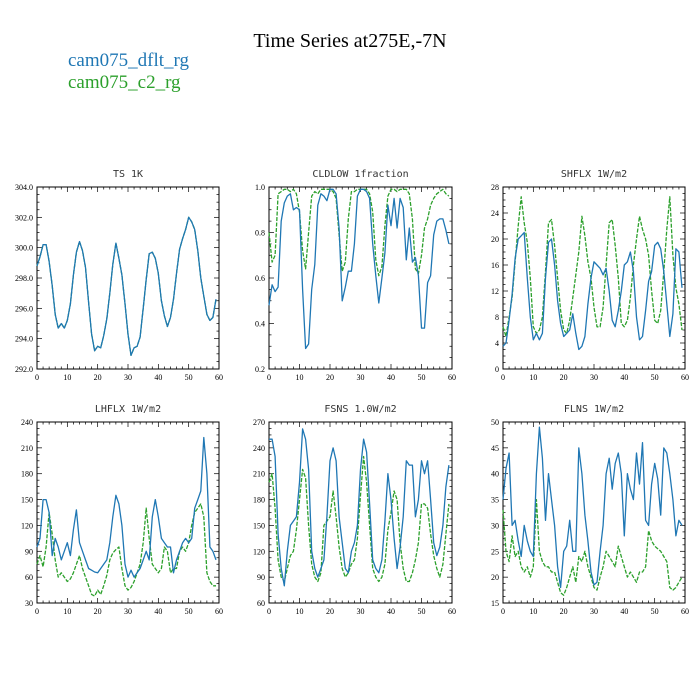  What do you see at coordinates (495, 265) in the screenshot?
I see `y-tick-label: 16` at bounding box center [495, 265].